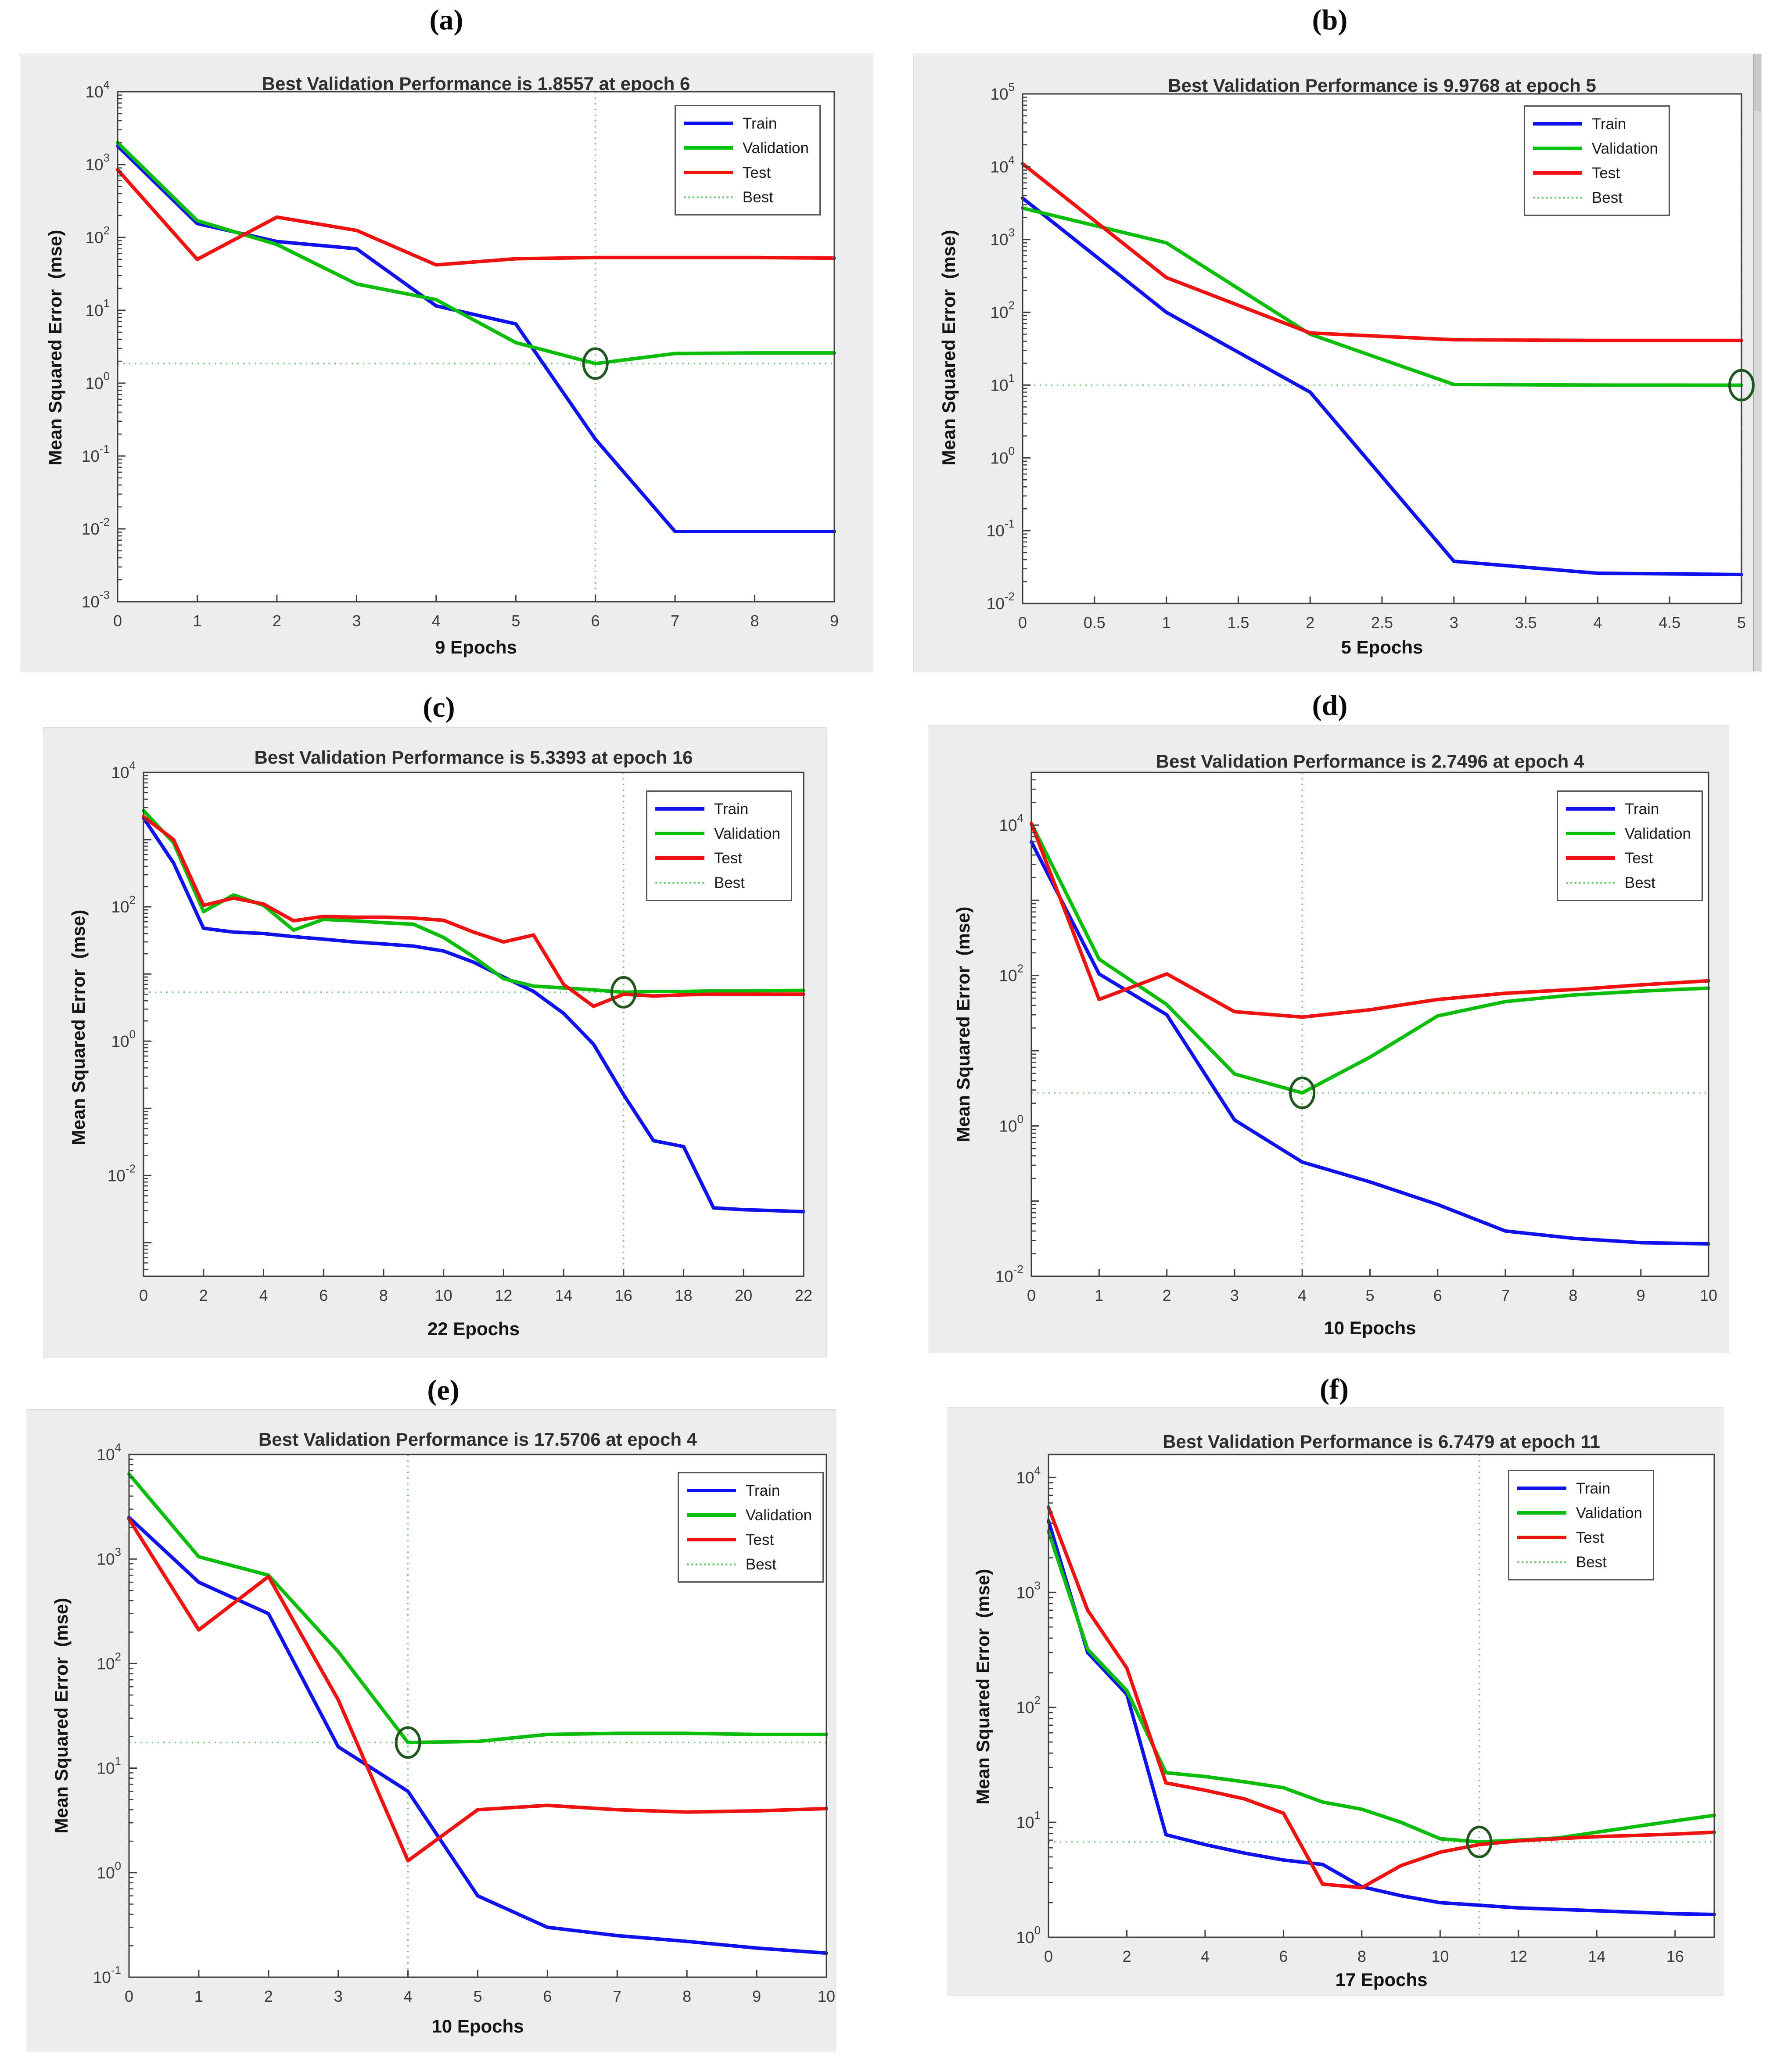 This screenshot has height=2072, width=1770. I want to click on svg-text: 1.5, so click(1238, 623).